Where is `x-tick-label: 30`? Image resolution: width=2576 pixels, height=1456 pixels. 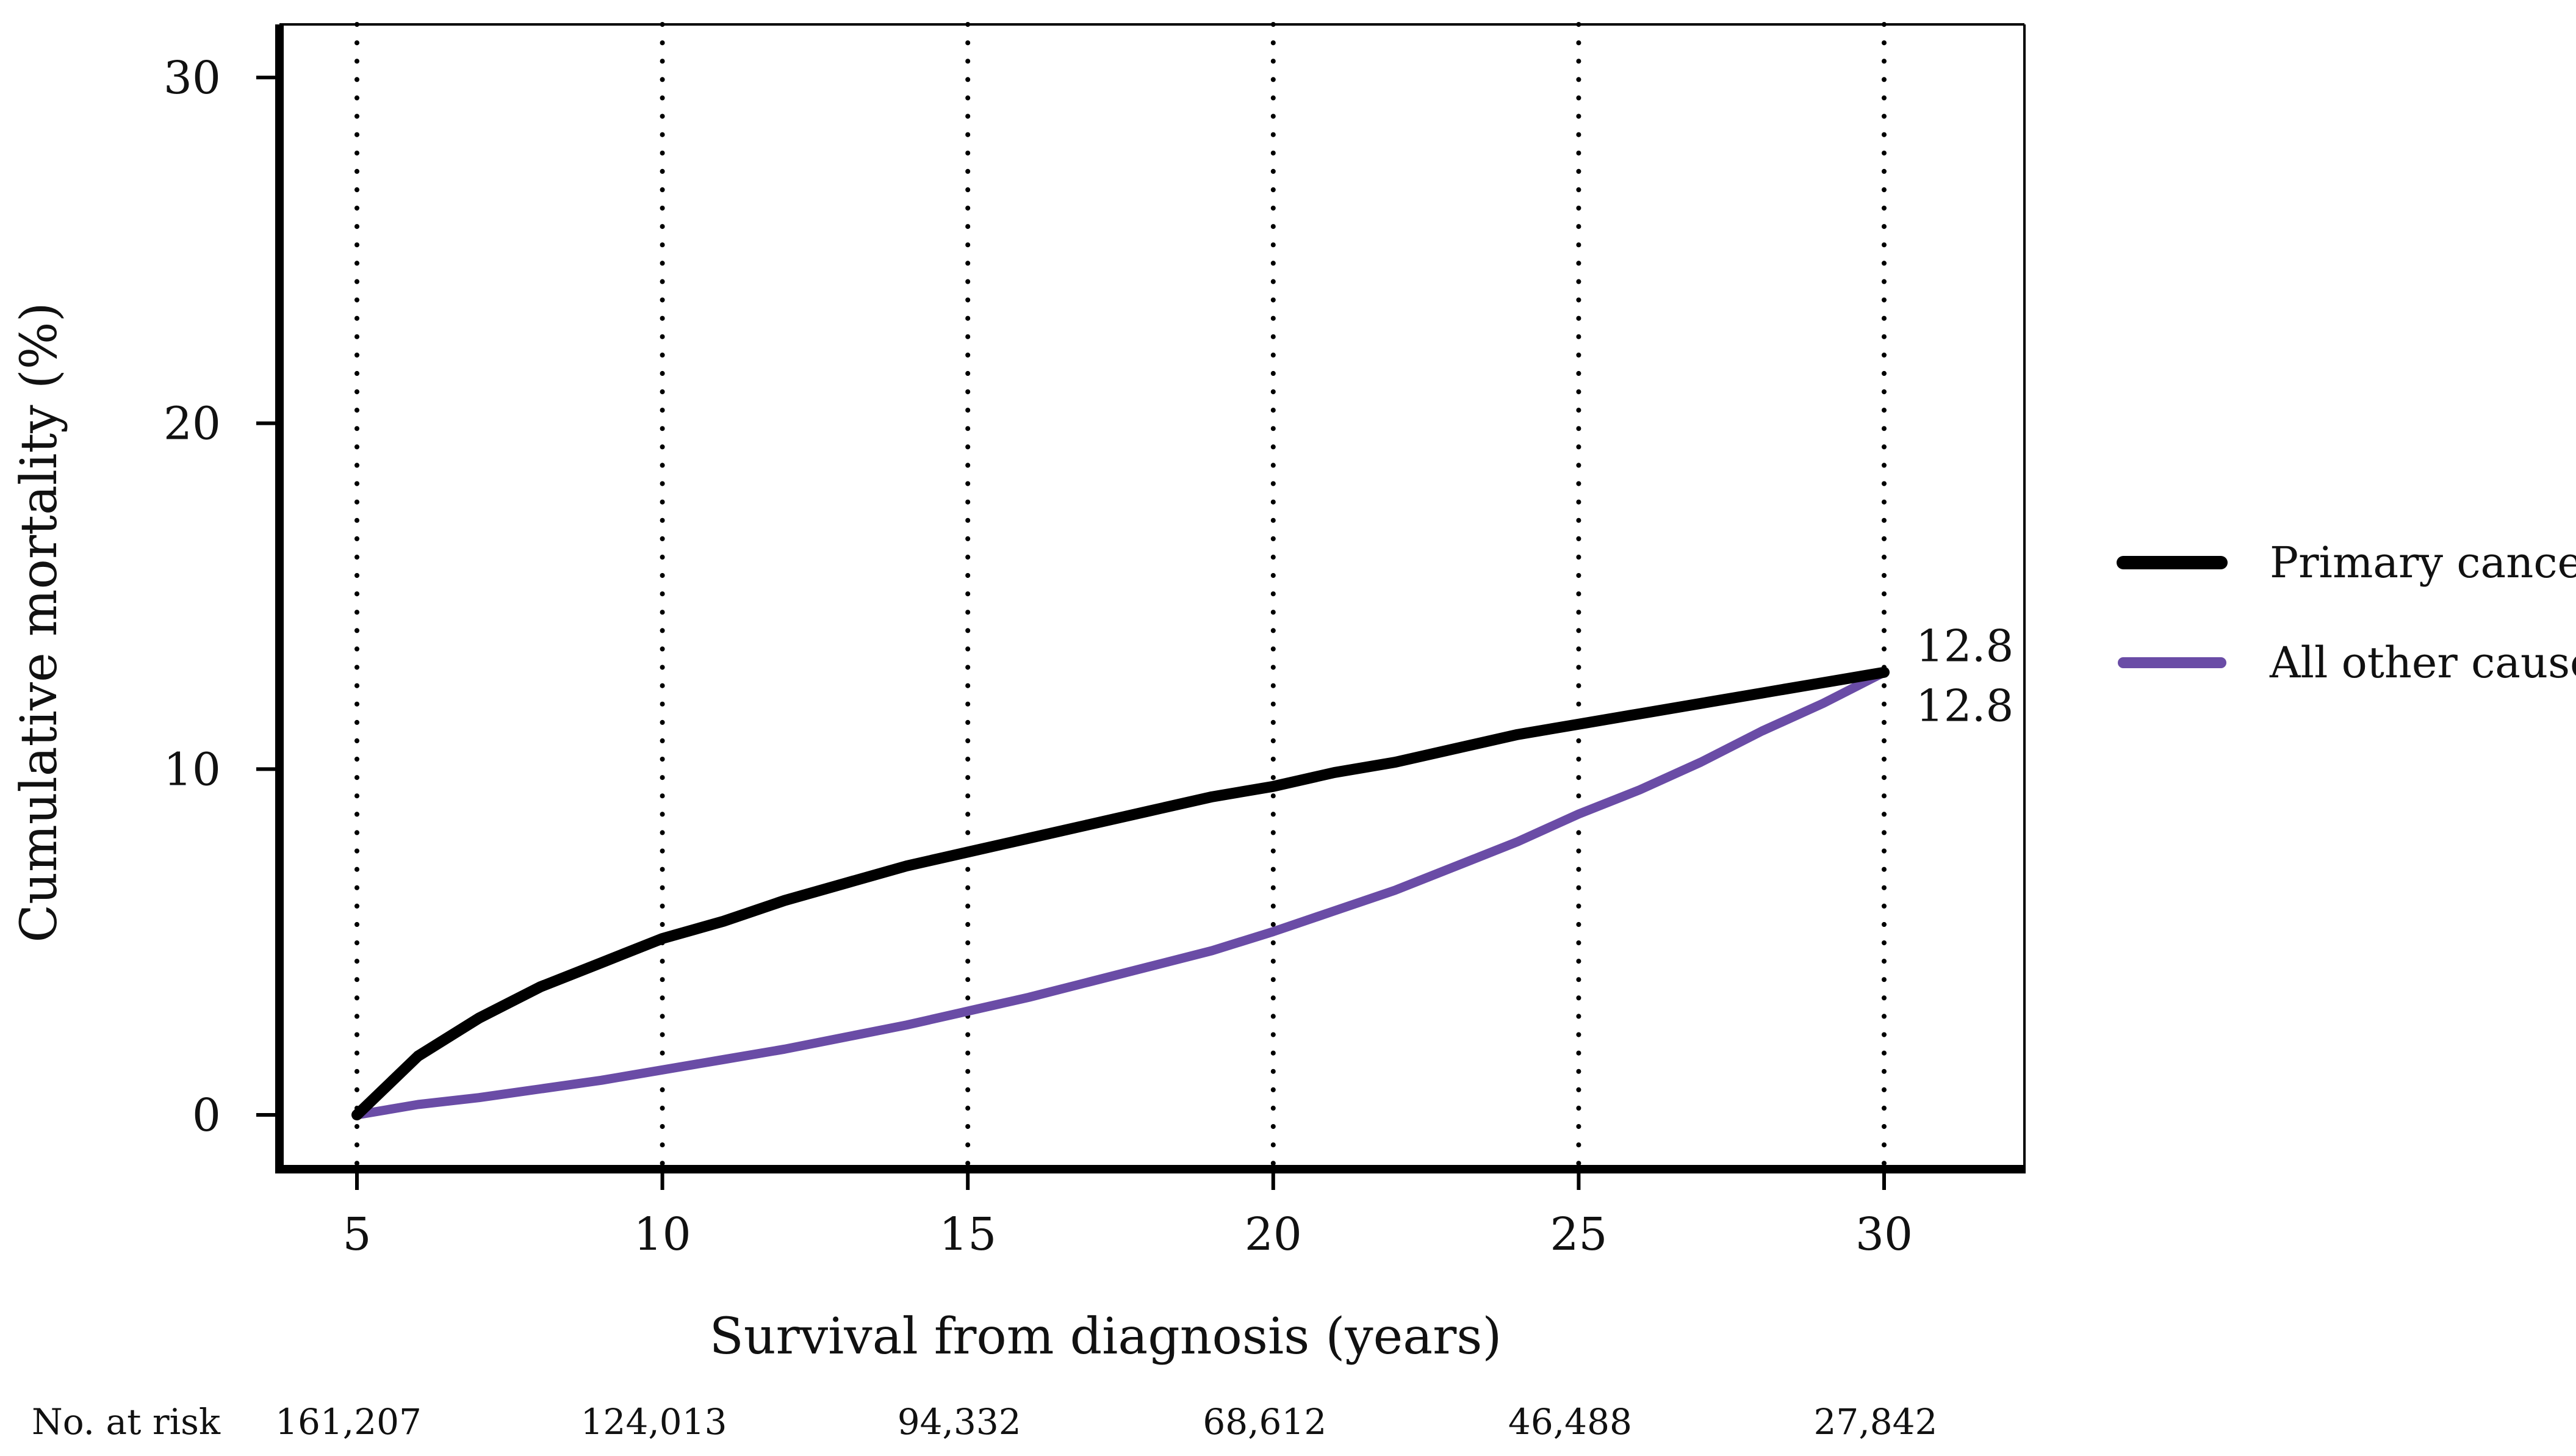
x-tick-label: 30 is located at coordinates (1884, 1234).